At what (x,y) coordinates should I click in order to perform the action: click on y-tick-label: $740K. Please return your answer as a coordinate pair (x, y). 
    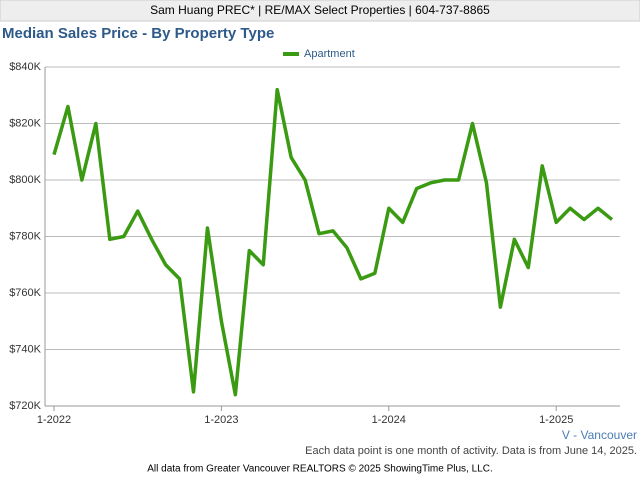
    Looking at the image, I should click on (25, 349).